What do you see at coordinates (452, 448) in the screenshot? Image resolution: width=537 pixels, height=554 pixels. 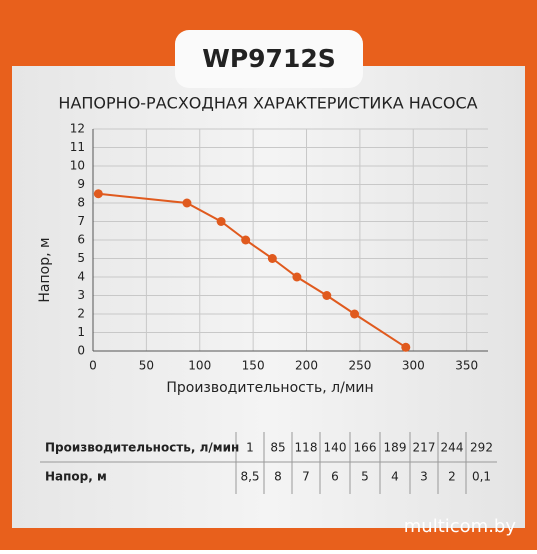 I see `table-cell: 244` at bounding box center [452, 448].